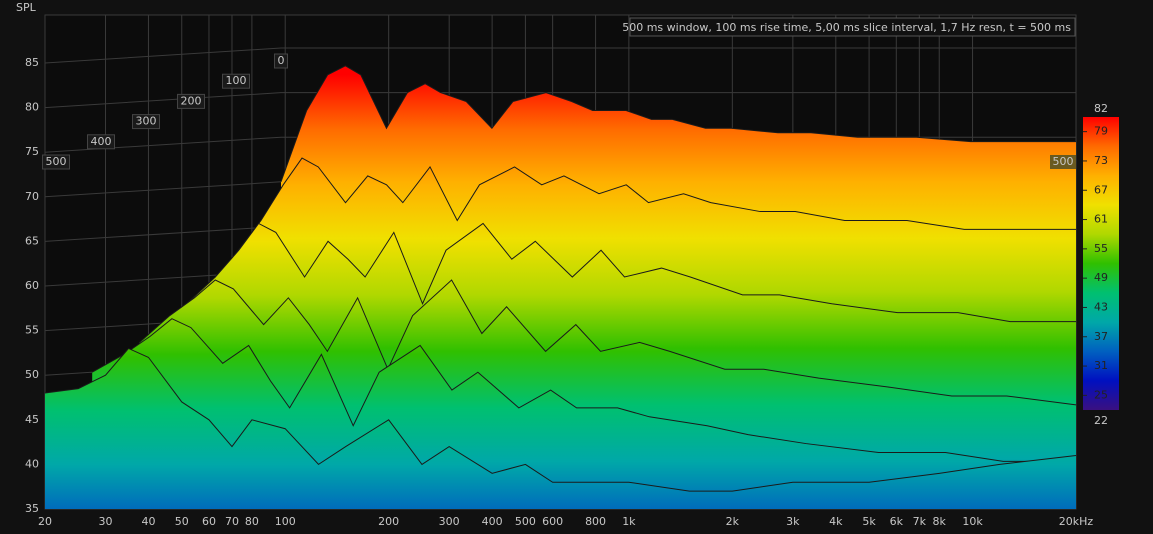  What do you see at coordinates (32, 508) in the screenshot?
I see `y-tick-label: 35` at bounding box center [32, 508].